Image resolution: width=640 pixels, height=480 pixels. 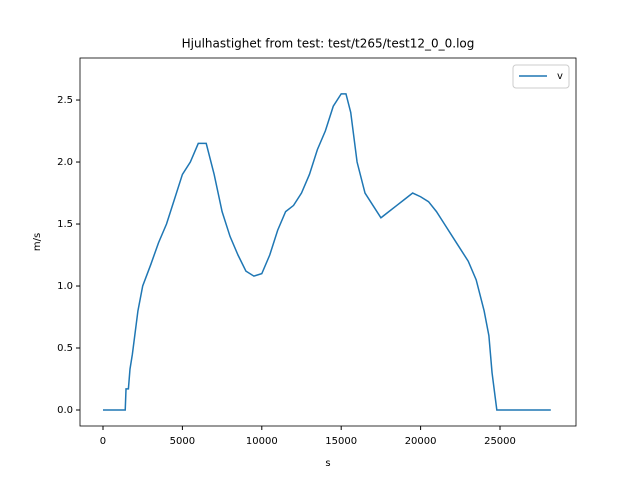 I want to click on y-tick-label: 1.0, so click(x=65, y=286).